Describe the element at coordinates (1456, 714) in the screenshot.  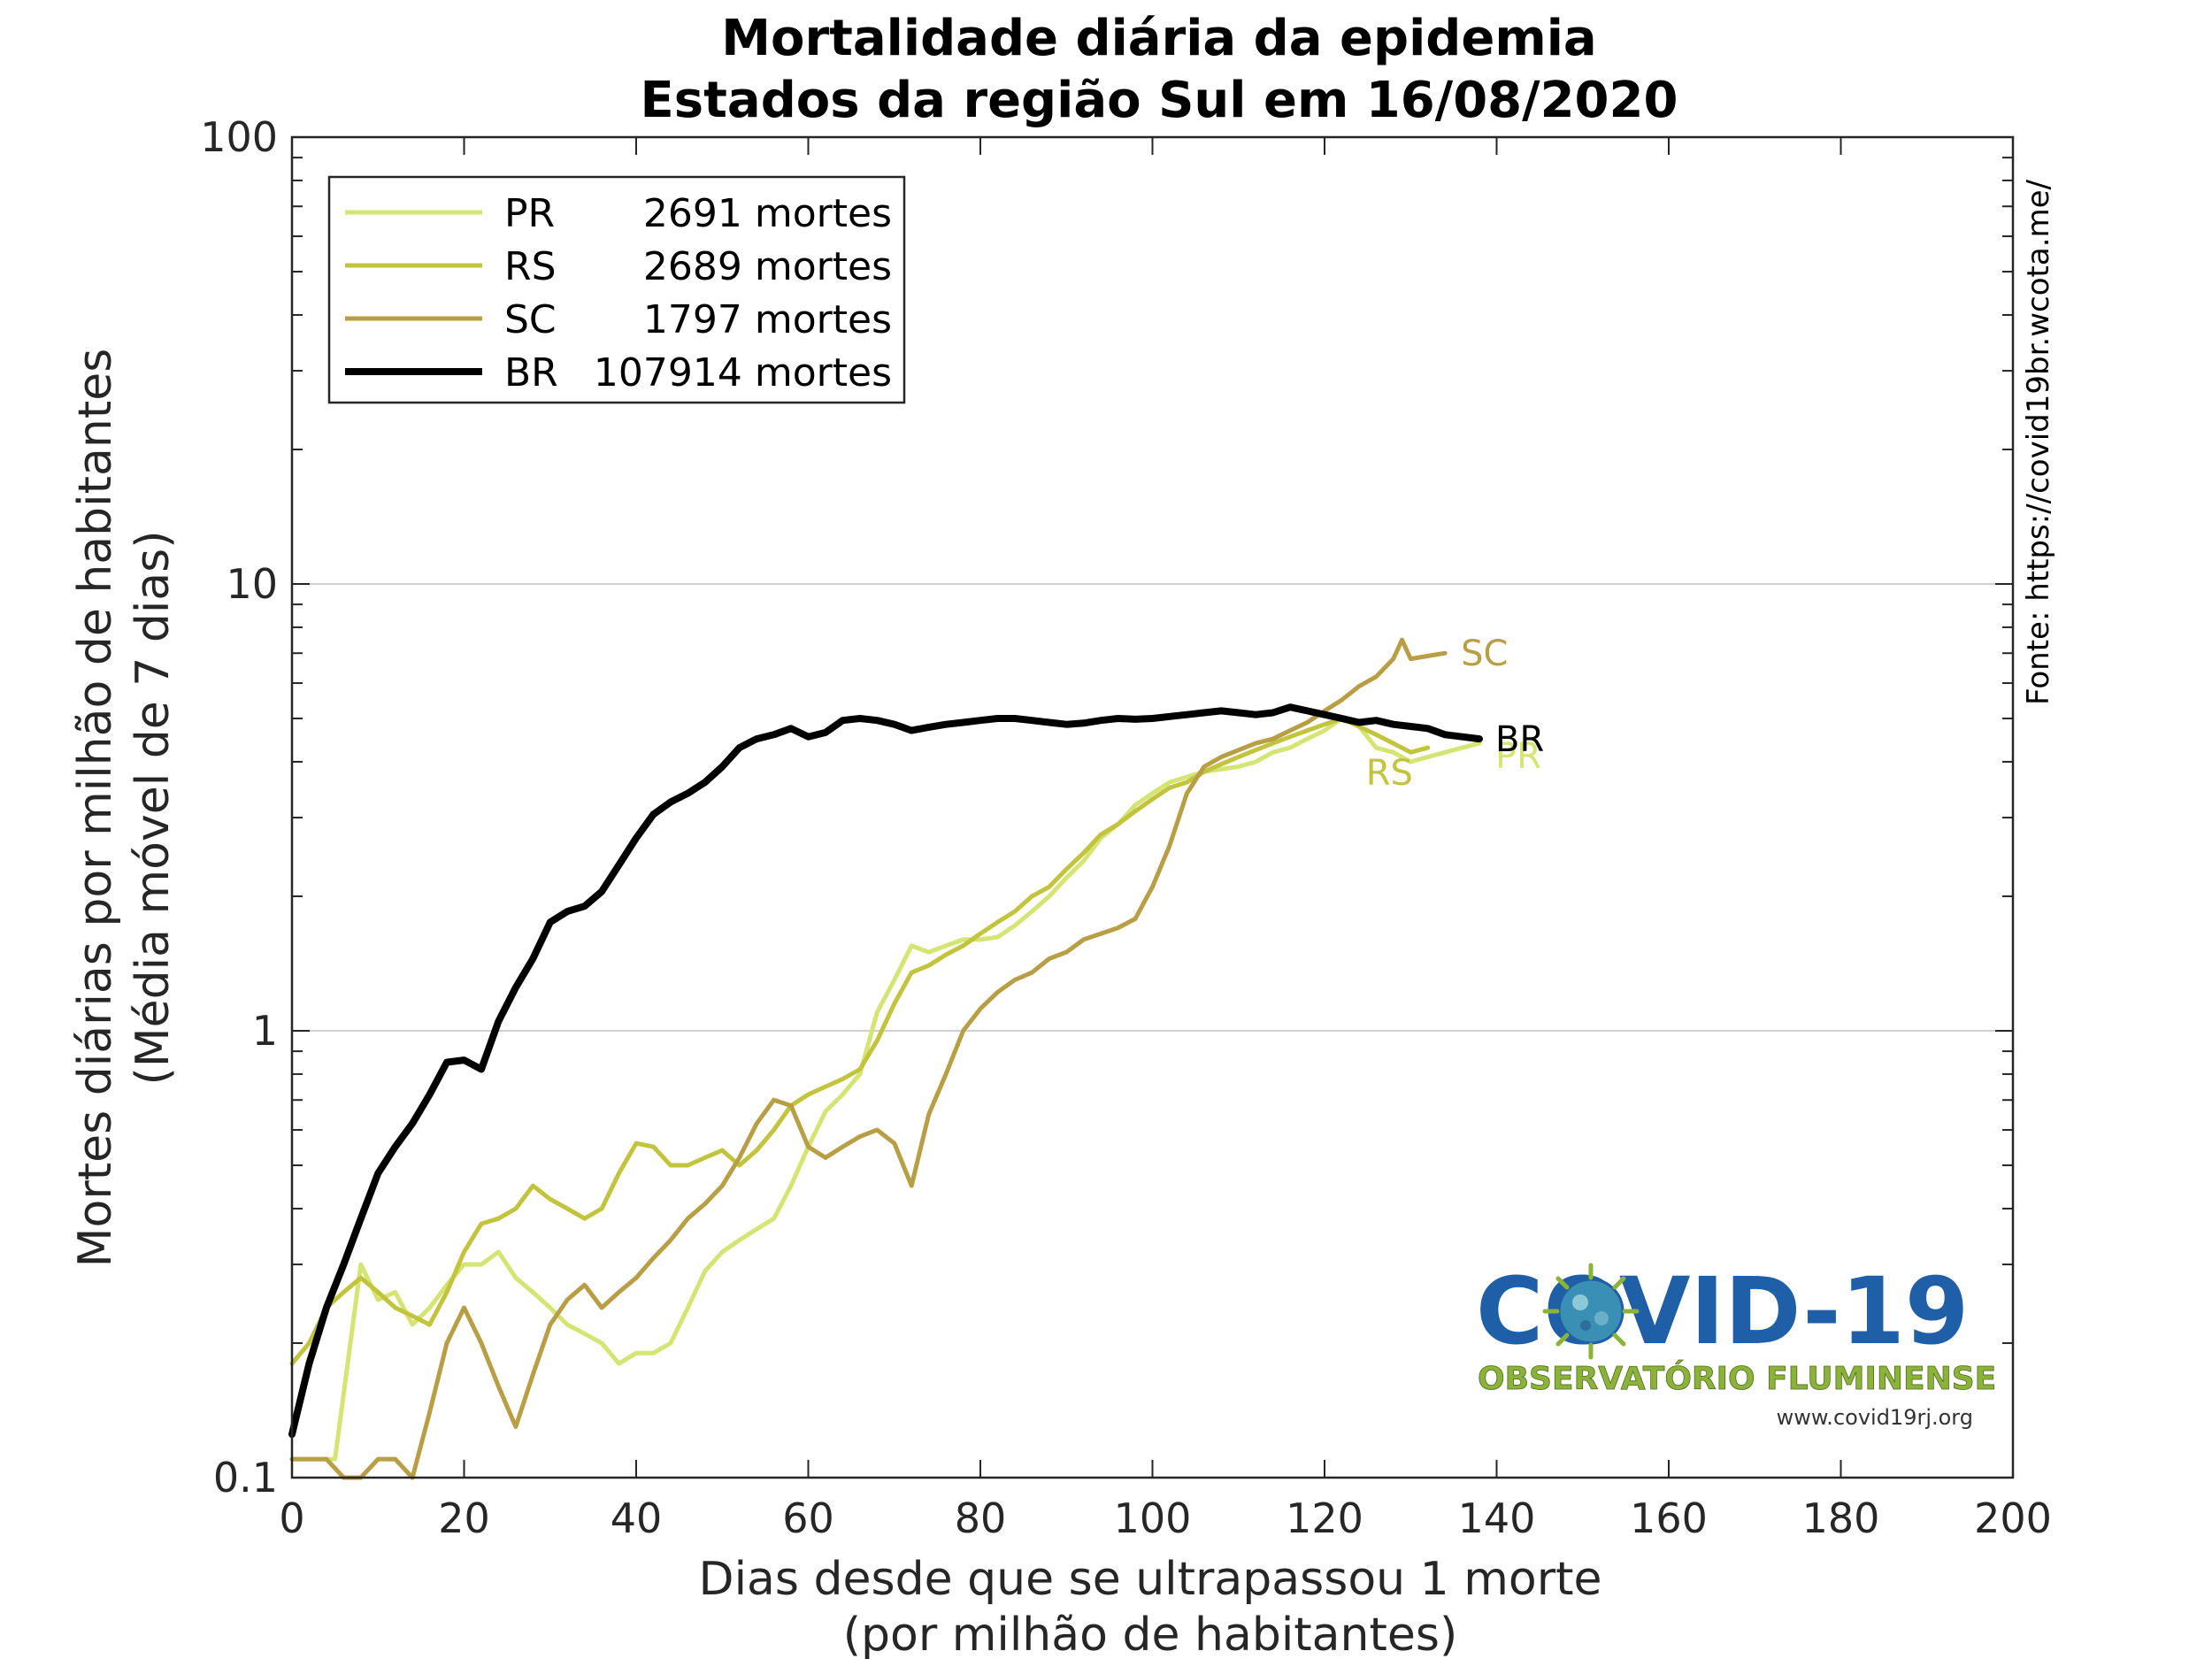
I see `series-end-labels: PR RS SC BR` at that location.